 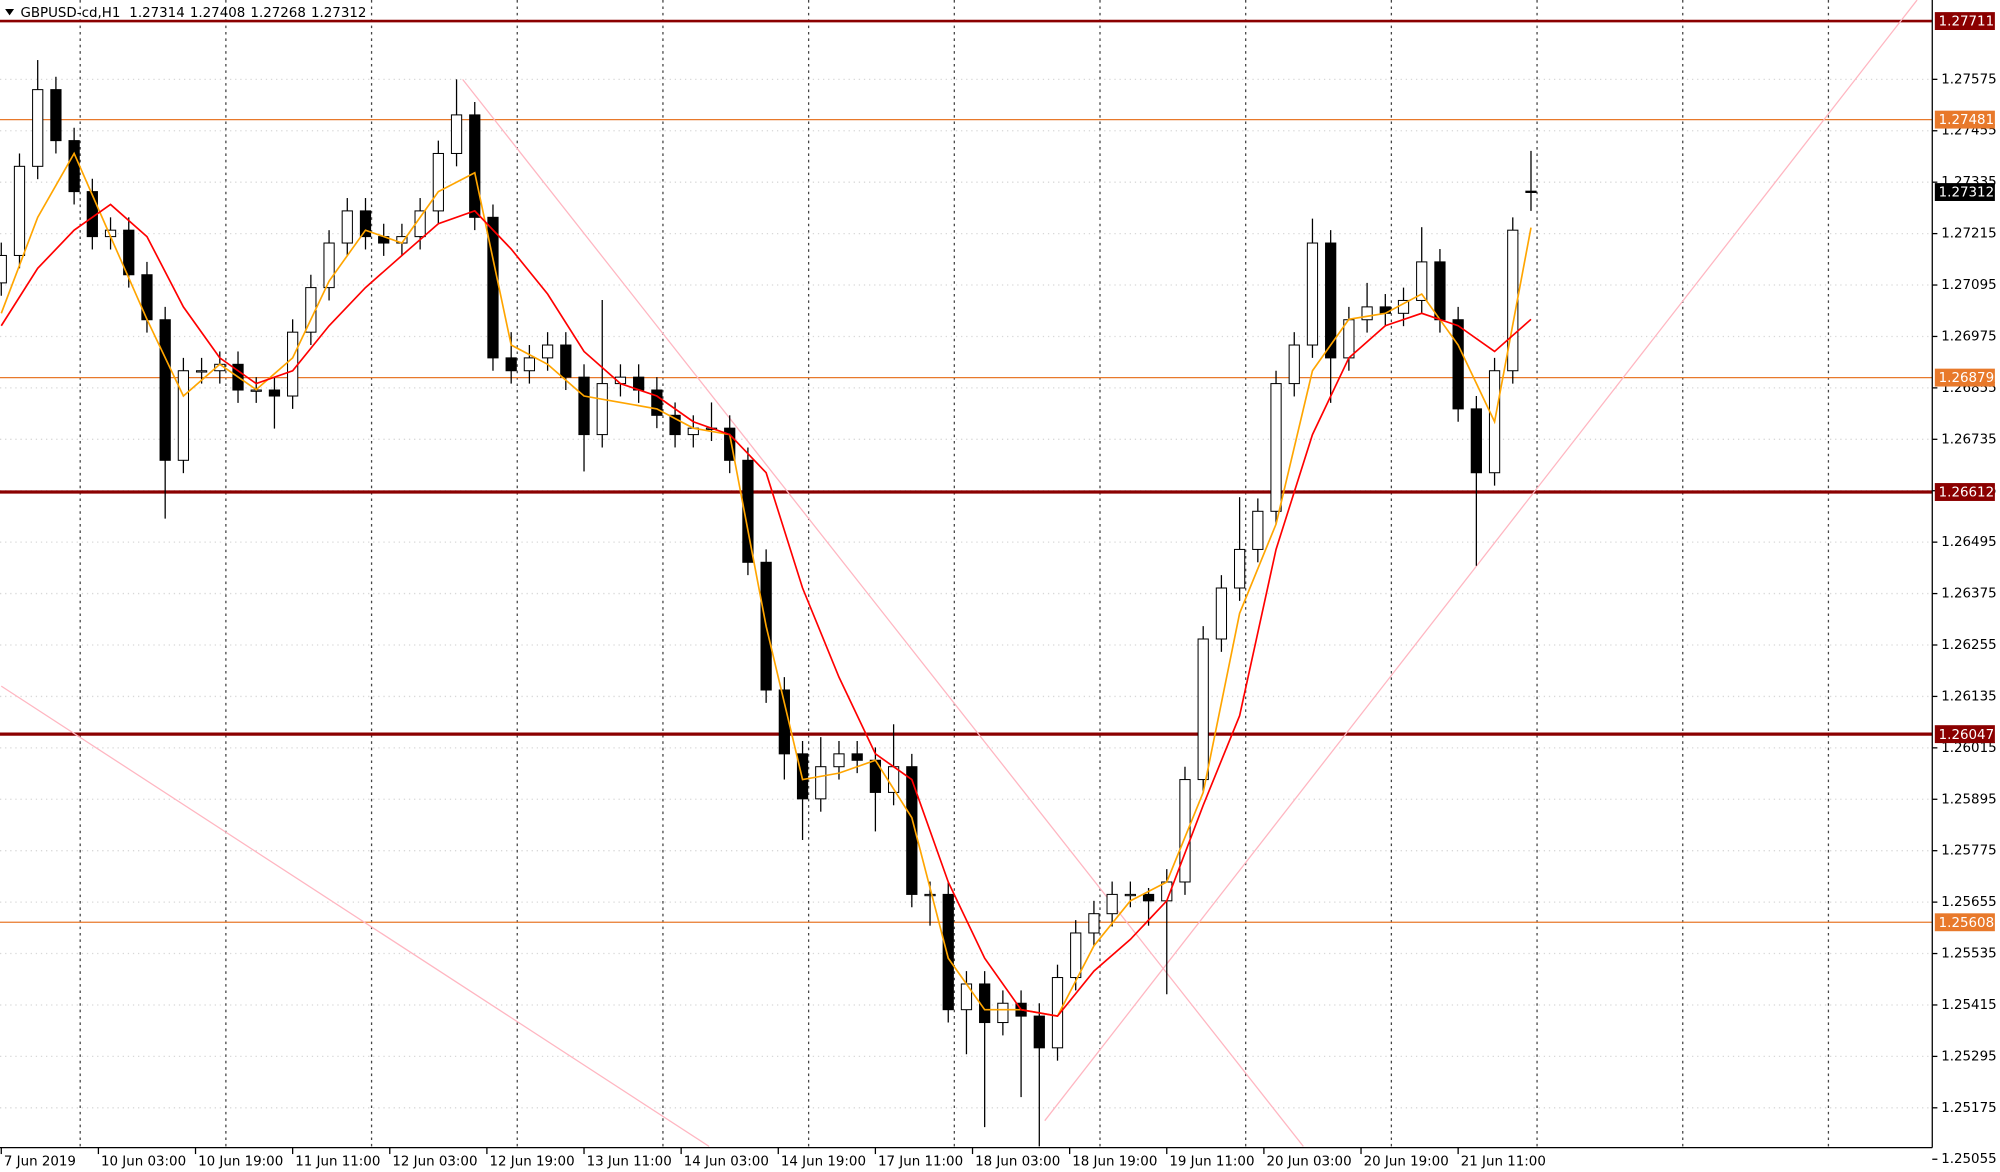 I want to click on y-tick-label: 1.25775, so click(x=1968, y=851).